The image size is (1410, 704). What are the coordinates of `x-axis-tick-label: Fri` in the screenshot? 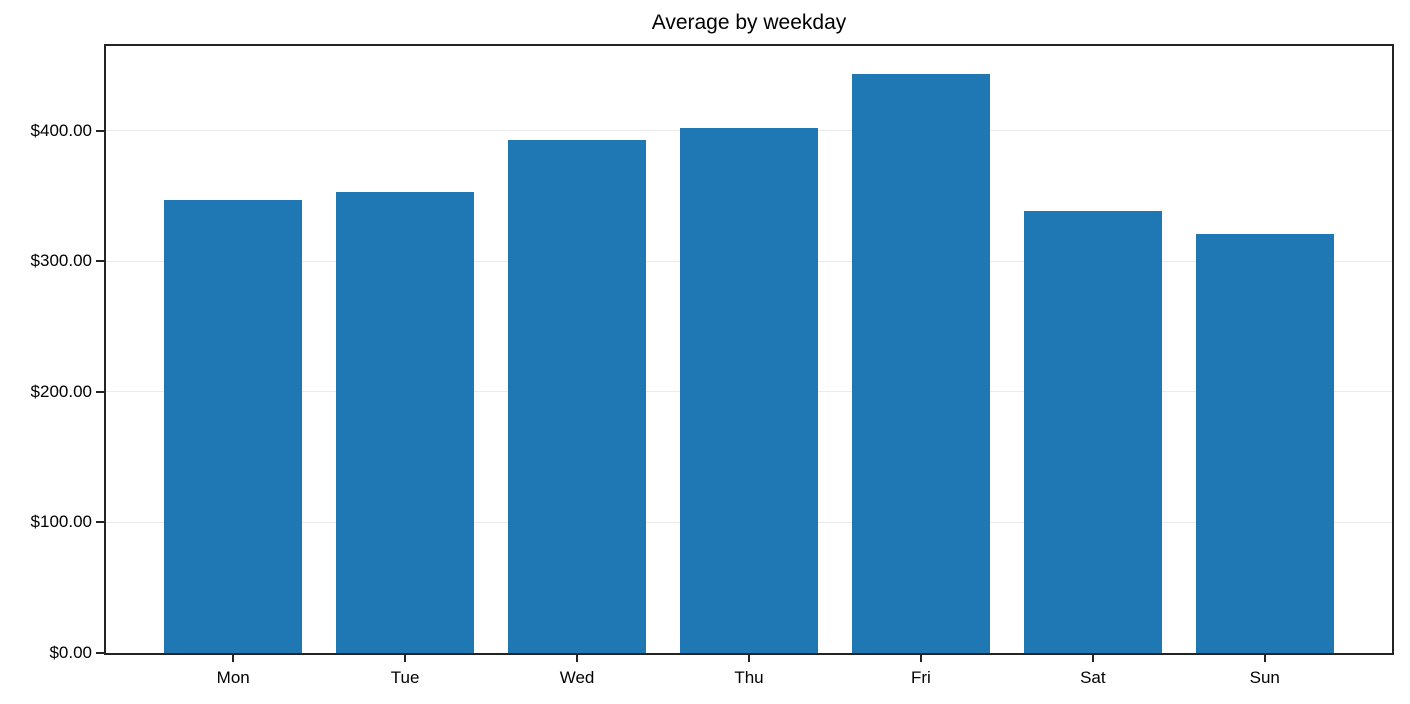 It's located at (921, 677).